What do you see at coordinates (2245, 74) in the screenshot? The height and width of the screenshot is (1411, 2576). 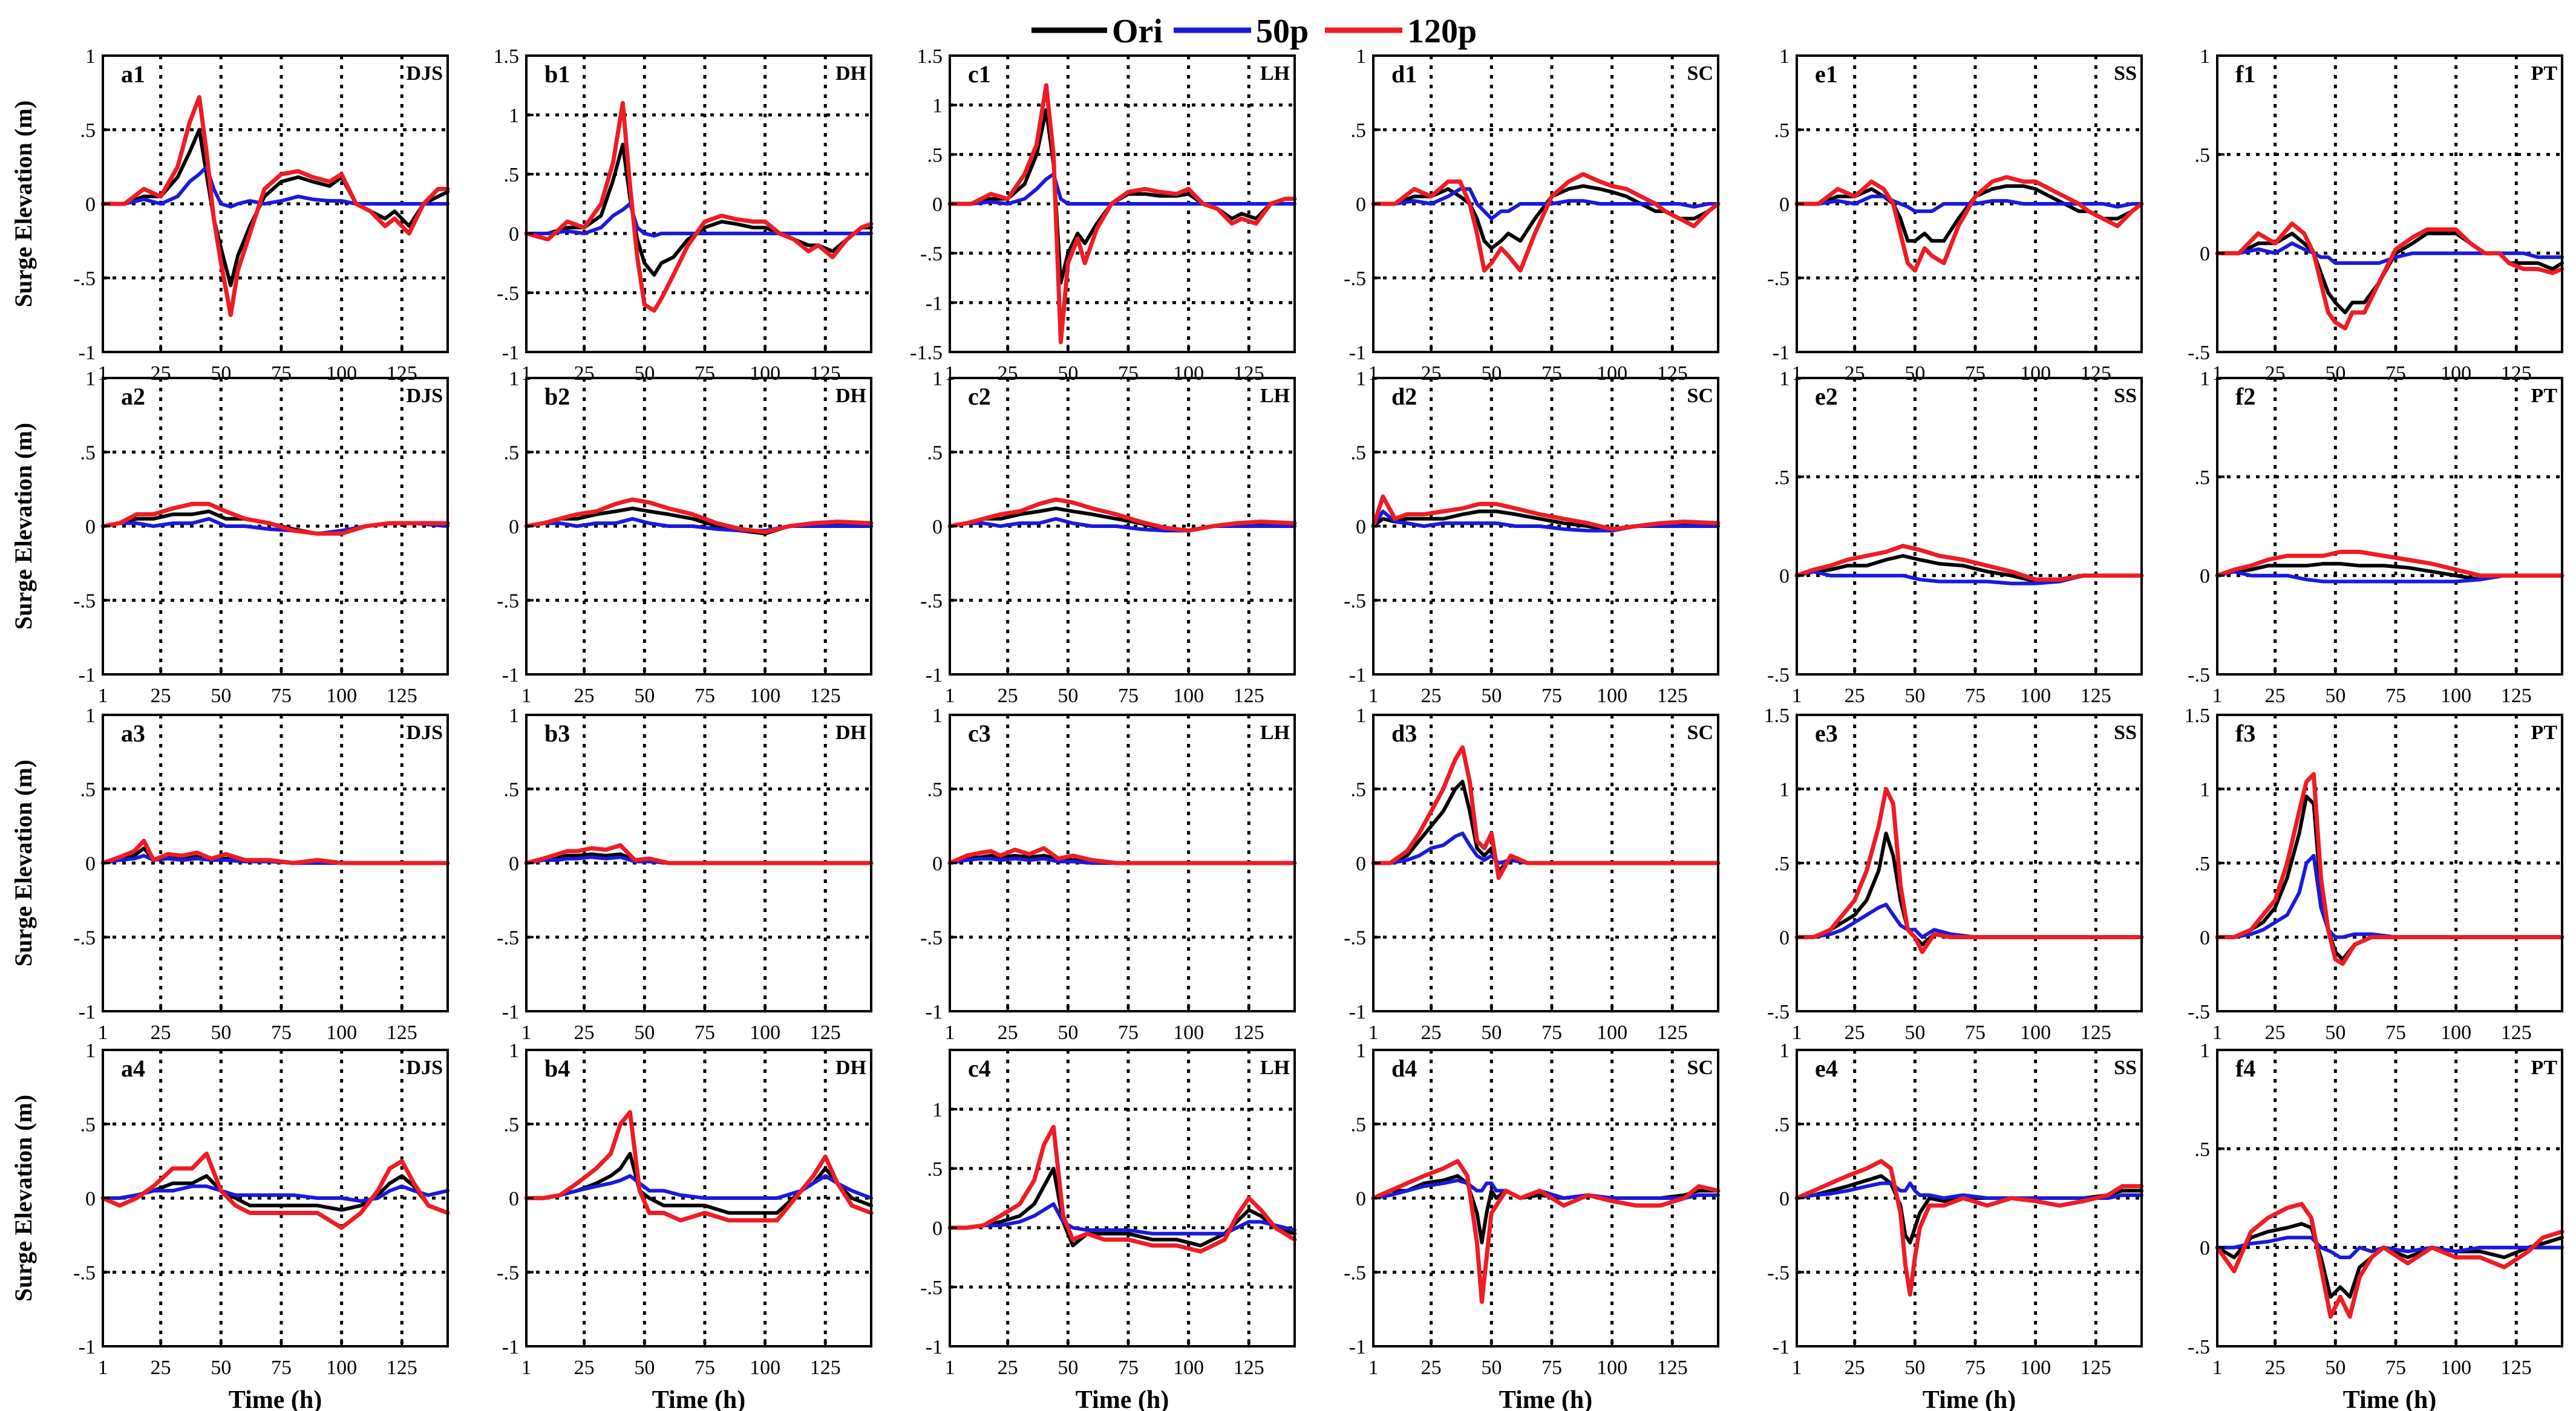 I see `panel-label-f1: f1` at bounding box center [2245, 74].